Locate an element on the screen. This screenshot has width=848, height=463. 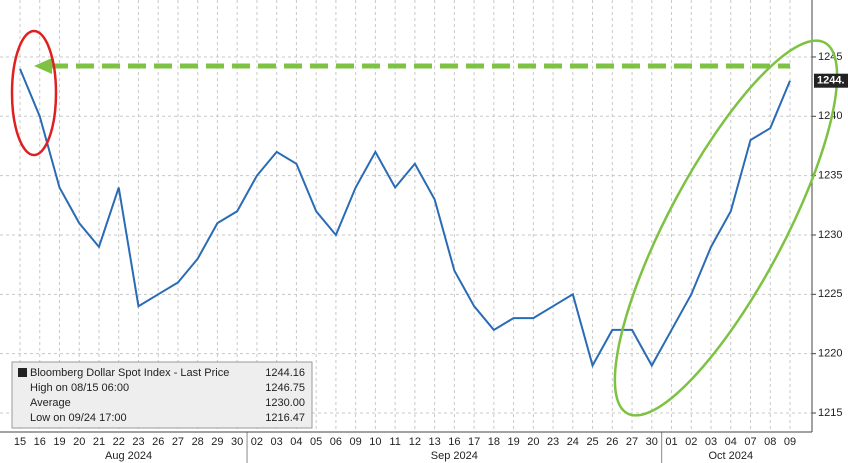
x-tick-label: 13 is located at coordinates (434, 442).